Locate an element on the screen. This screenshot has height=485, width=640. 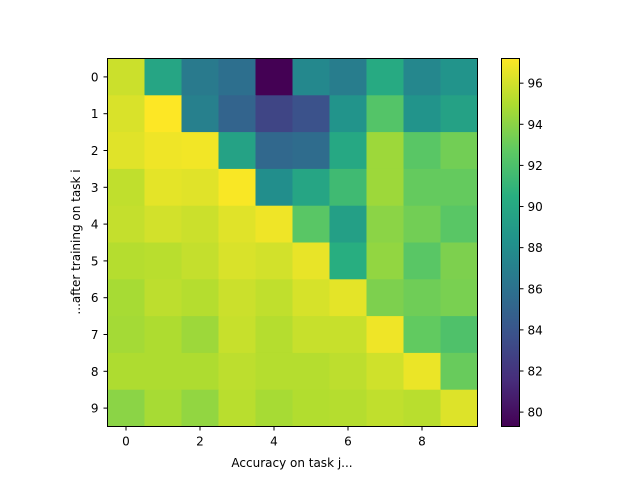
colorbar-tick-label: 80 is located at coordinates (535, 413).